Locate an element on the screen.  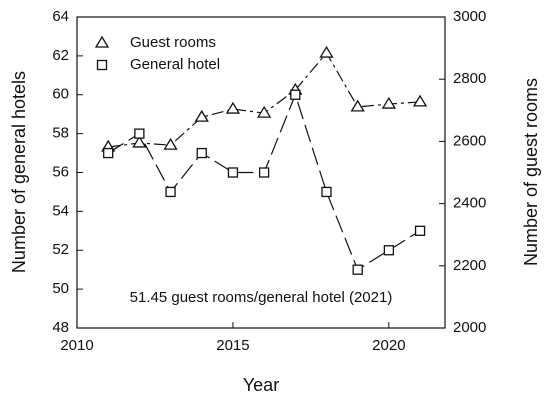
y2-tick-label: 2600 is located at coordinates (469, 140).